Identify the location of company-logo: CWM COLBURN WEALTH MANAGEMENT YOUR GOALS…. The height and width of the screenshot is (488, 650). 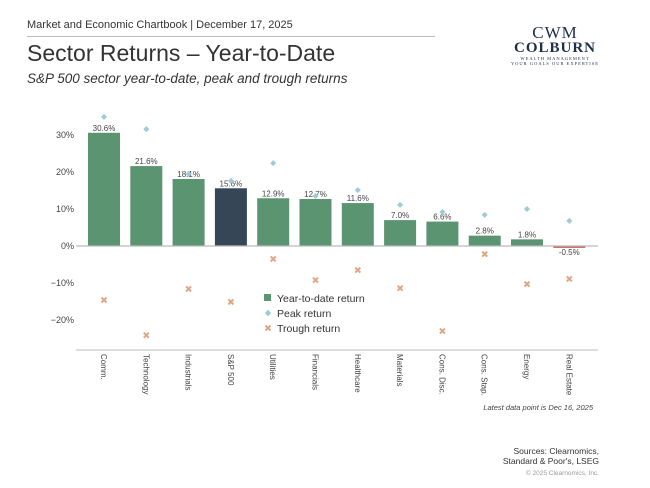
(555, 44).